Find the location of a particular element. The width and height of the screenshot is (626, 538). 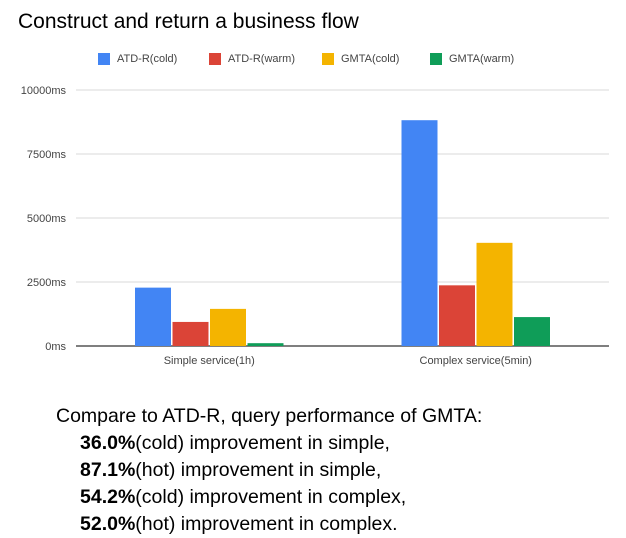

legend-item-atdr-cold: ATD-R(cold) is located at coordinates (137, 59).